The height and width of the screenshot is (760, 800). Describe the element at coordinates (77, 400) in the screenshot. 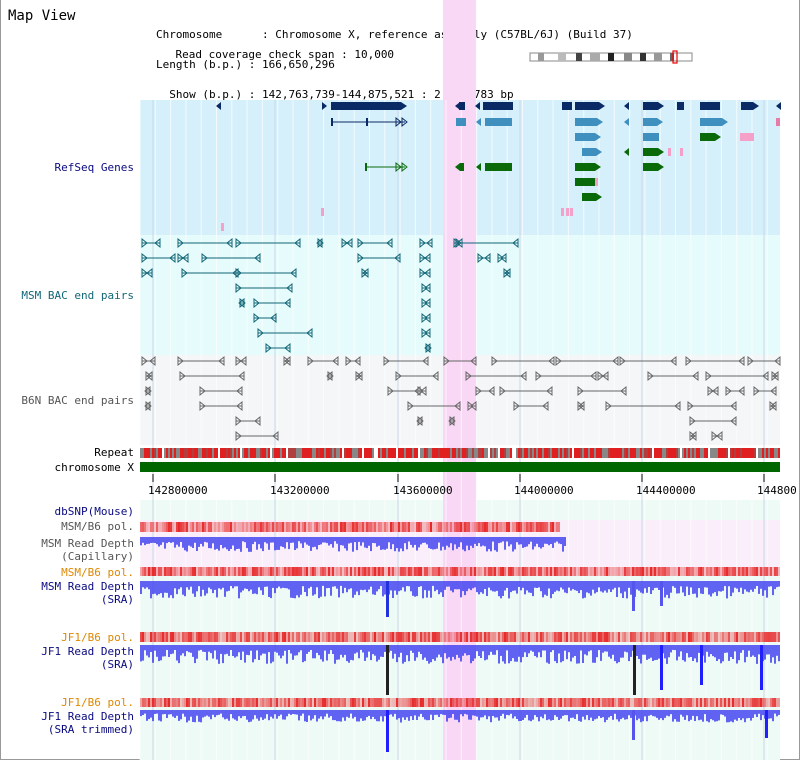

I see `track-label-b6n-bac: B6N BAC end pairs` at that location.